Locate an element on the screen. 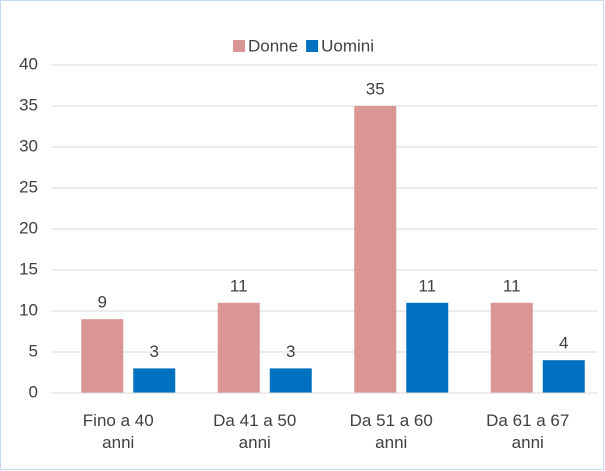  x-tick-label: Da 61 a 67 anni is located at coordinates (528, 431).